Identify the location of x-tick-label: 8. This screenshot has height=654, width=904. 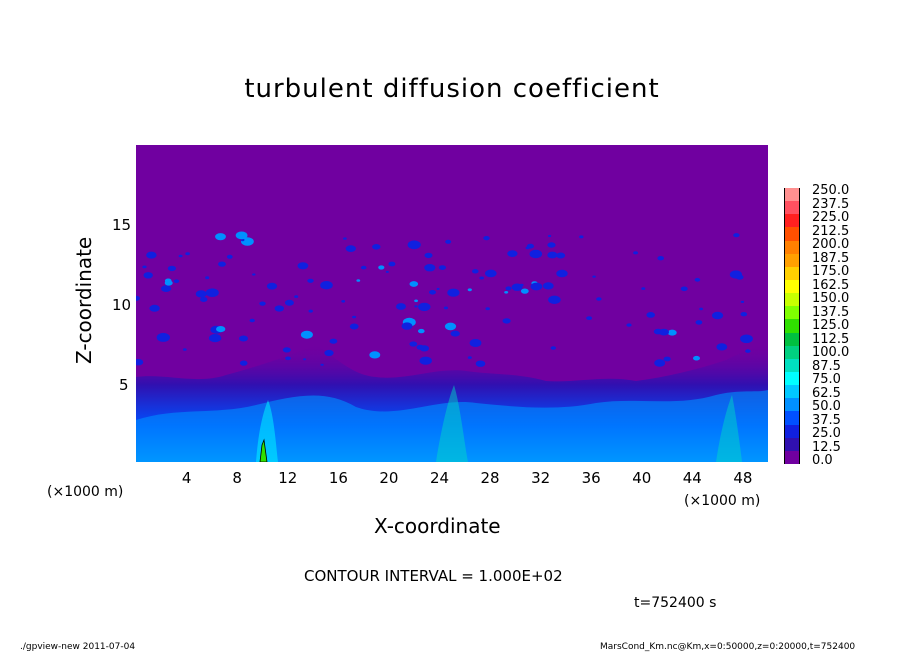
(237, 478).